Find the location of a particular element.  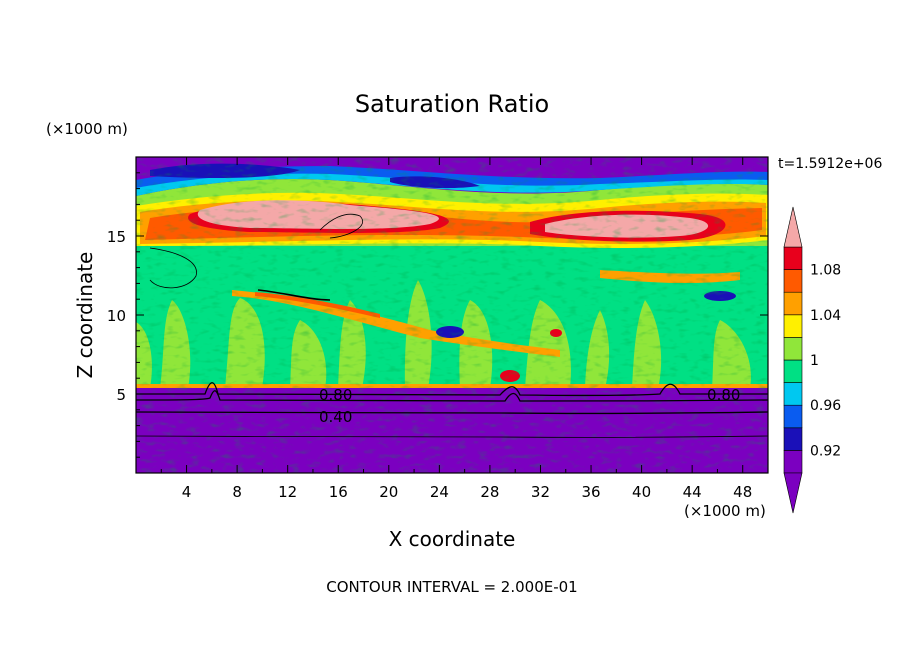

x-tick-label: 32 is located at coordinates (540, 492).